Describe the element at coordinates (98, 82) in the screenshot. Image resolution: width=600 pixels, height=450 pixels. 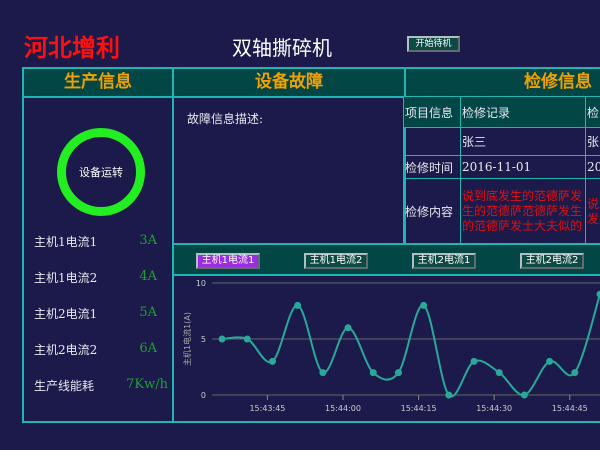
I see `production-header: 生产信息` at that location.